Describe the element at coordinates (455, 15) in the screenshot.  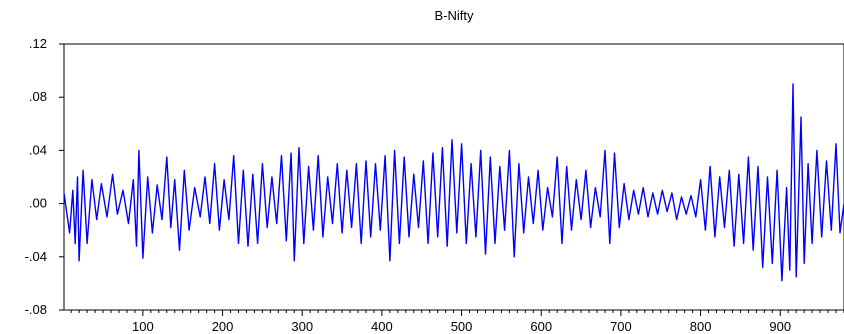
I see `chart-title: B-Nifty` at that location.